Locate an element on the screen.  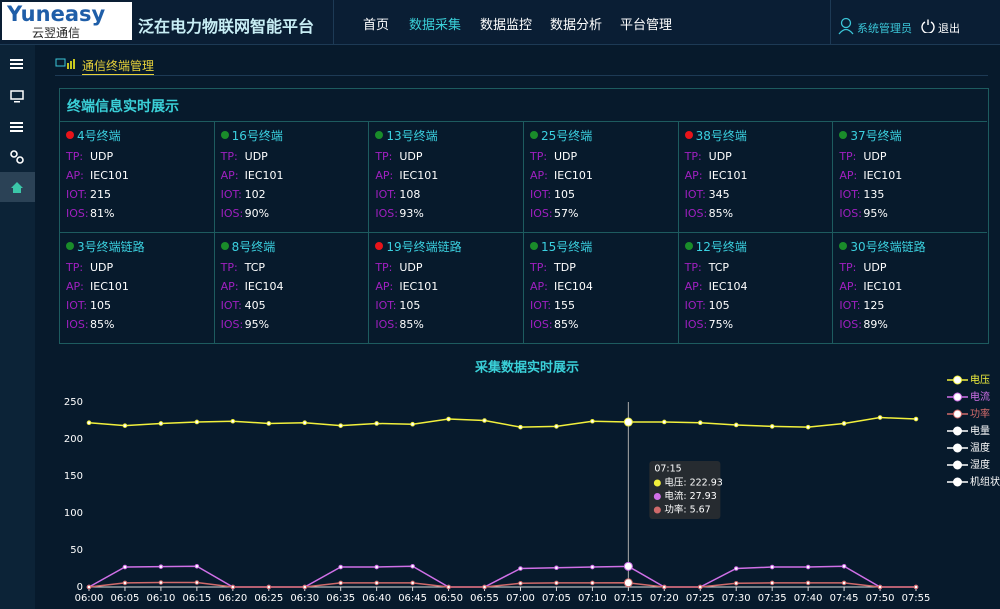
x-tick-label: 06:10 is located at coordinates (160, 598).